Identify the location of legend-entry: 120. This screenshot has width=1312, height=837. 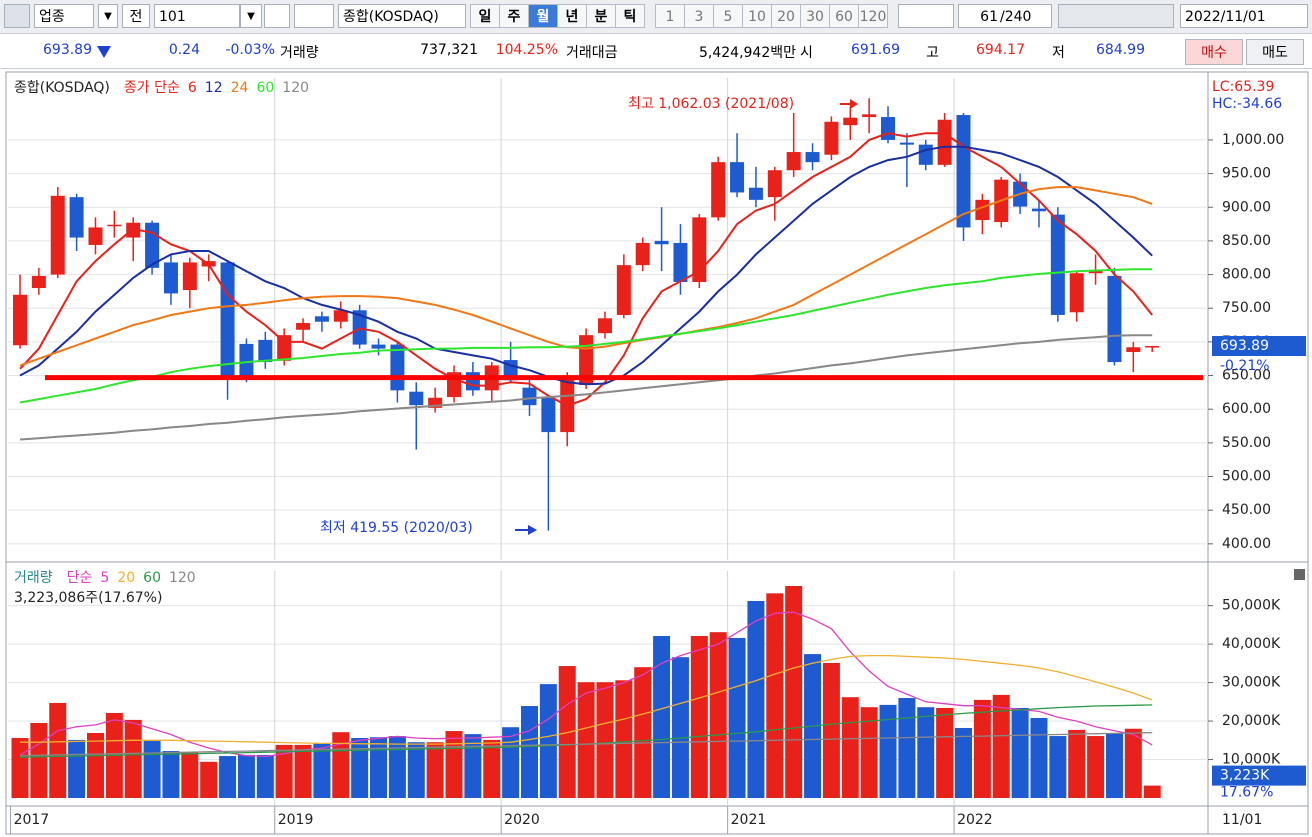
(182, 578).